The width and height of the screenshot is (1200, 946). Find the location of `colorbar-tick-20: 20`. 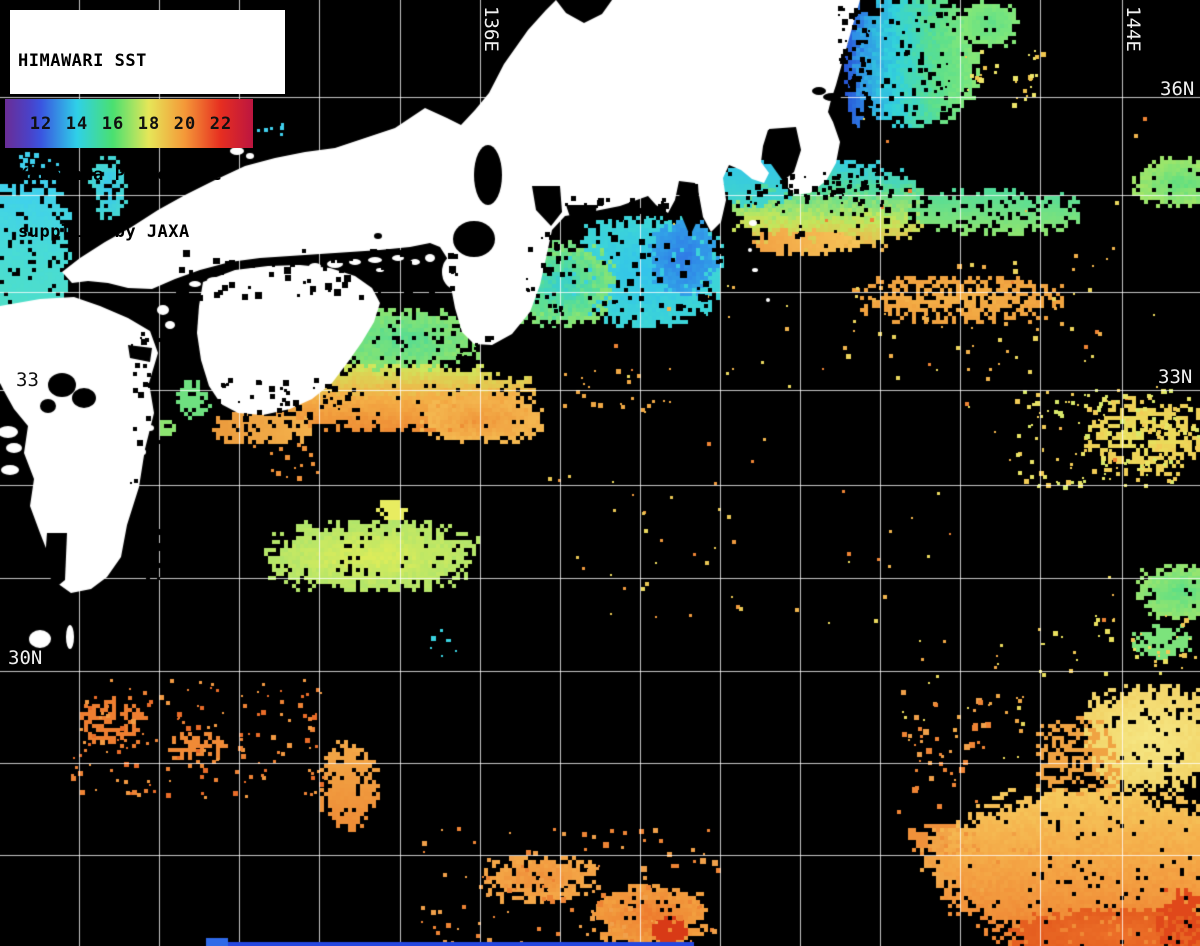

colorbar-tick-20: 20 is located at coordinates (185, 123).